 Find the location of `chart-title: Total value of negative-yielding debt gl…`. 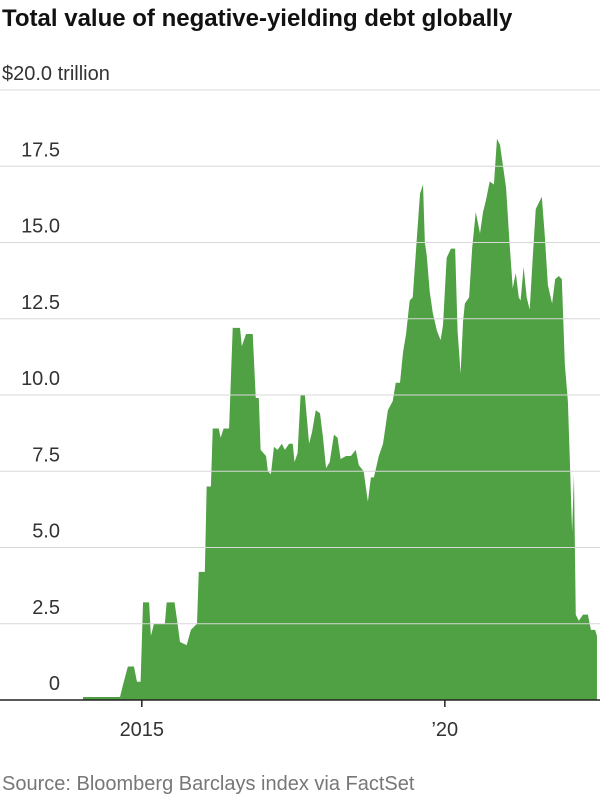

chart-title: Total value of negative-yielding debt gl… is located at coordinates (257, 18).